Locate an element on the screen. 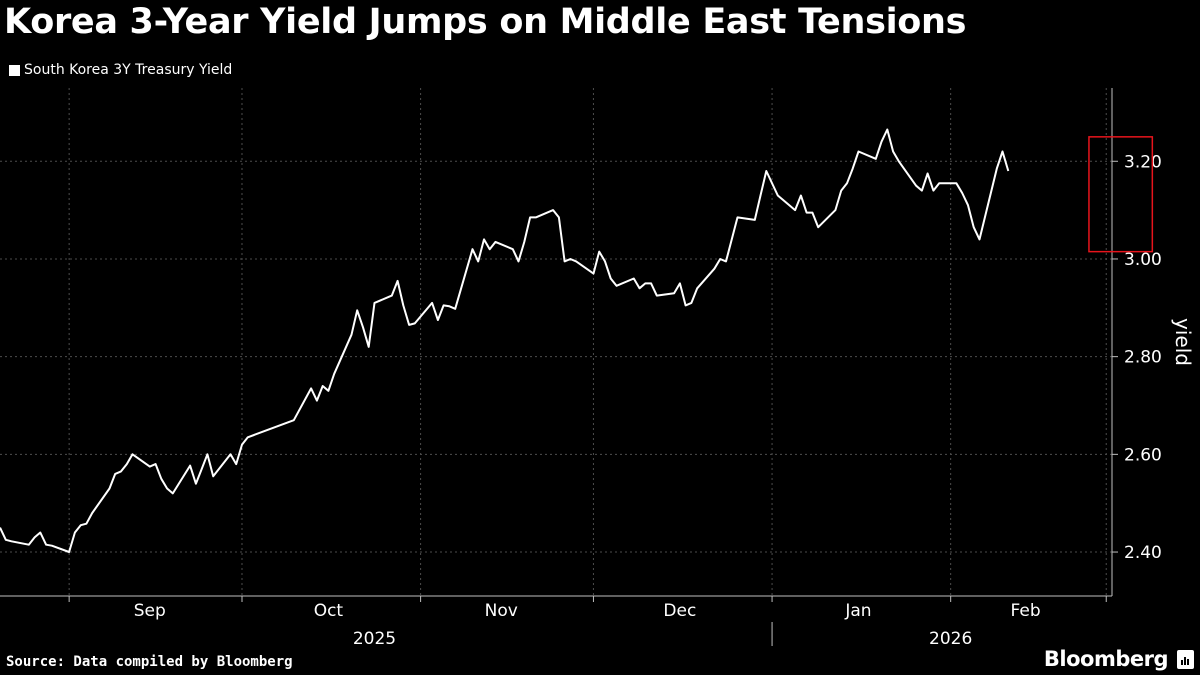 This screenshot has width=1200, height=675. x-tick-label-feb: Feb is located at coordinates (1026, 611).